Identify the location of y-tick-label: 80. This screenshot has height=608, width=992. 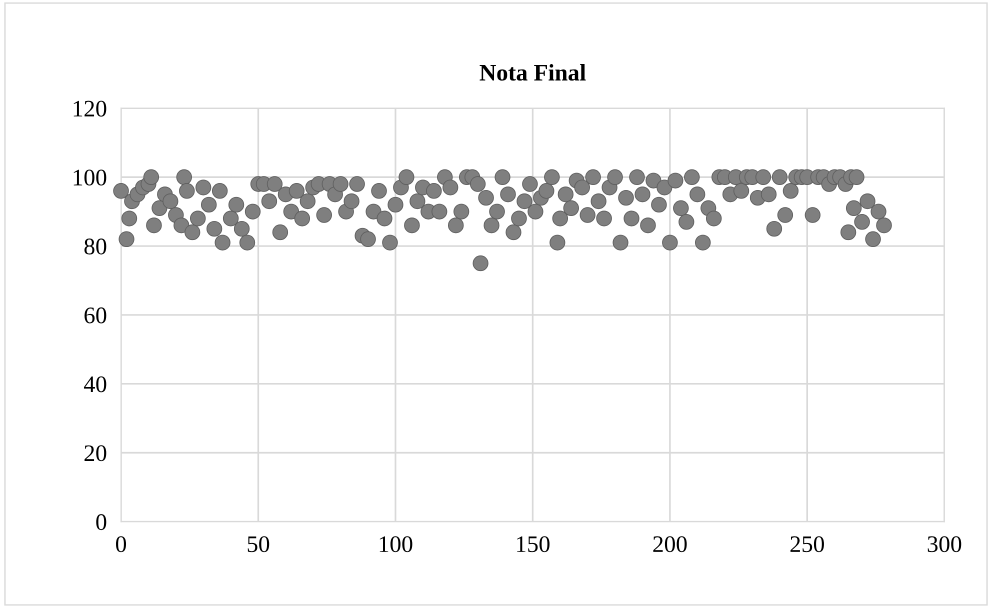
(95, 246).